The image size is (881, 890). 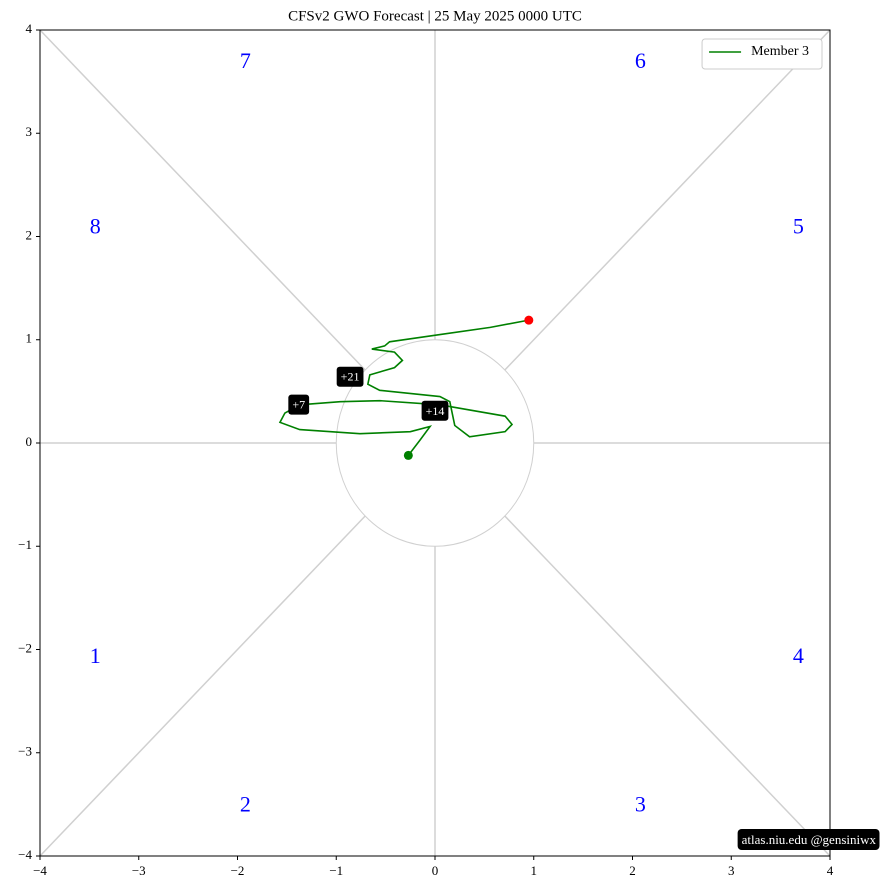 What do you see at coordinates (25, 854) in the screenshot?
I see `y-tick-label: −4` at bounding box center [25, 854].